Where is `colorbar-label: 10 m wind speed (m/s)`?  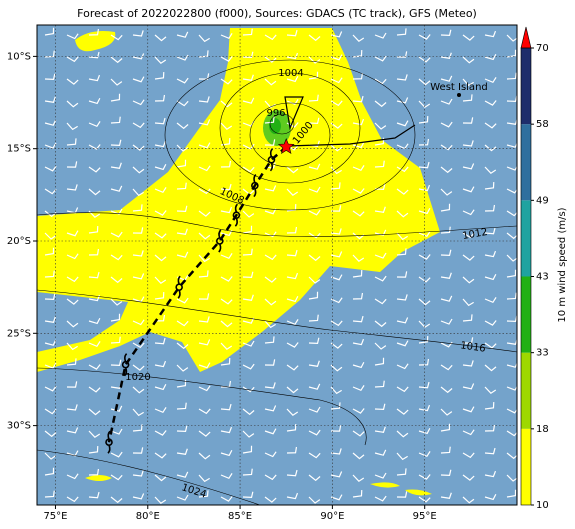
colorbar-label: 10 m wind speed (m/s) is located at coordinates (562, 264).